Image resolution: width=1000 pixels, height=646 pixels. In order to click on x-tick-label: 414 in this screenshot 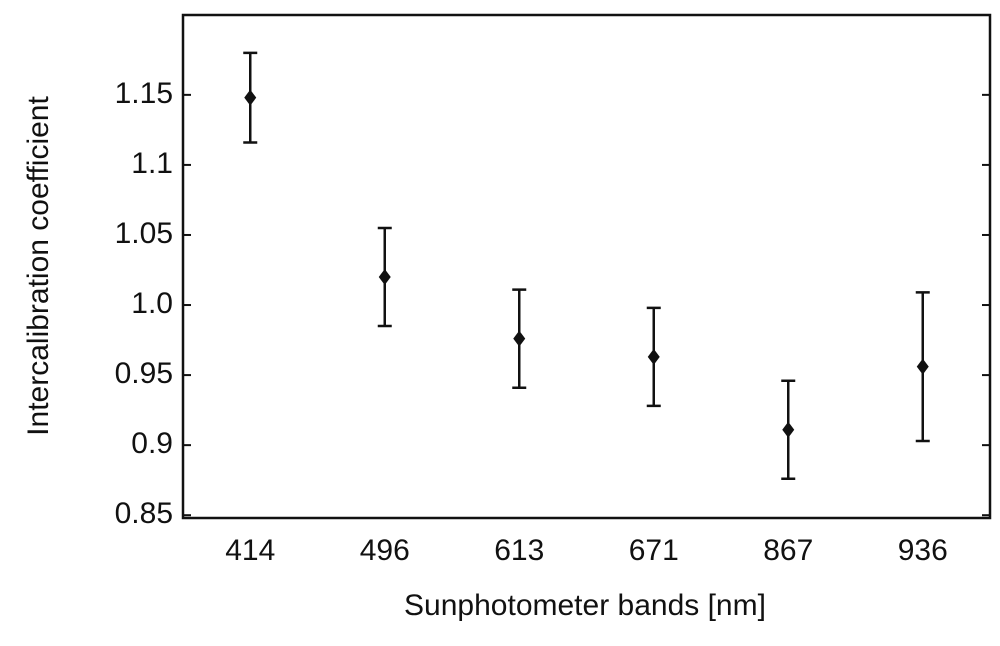, I will do `click(250, 550)`.